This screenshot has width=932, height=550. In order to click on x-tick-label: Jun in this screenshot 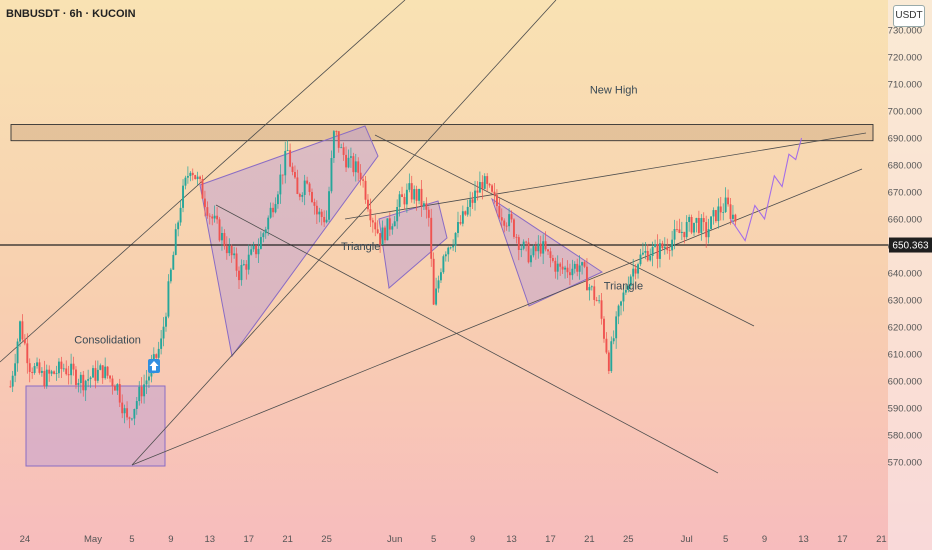, I will do `click(394, 539)`.